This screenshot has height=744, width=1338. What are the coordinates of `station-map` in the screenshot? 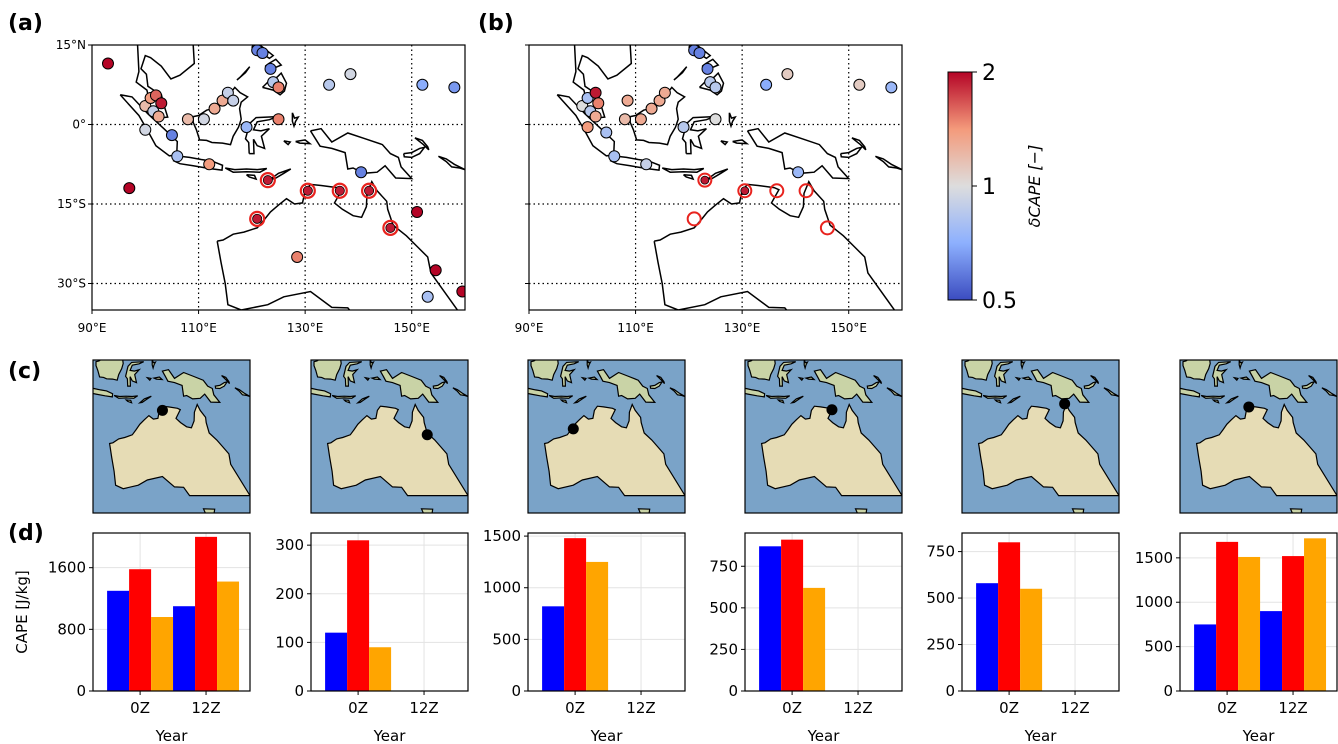 It's located at (389, 419).